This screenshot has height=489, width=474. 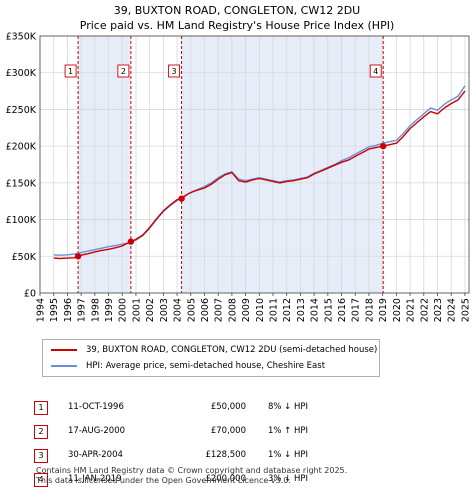 What do you see at coordinates (184, 456) in the screenshot?
I see `table-row: 3 30-APR-2004 £128,500 1% ↓ HPI` at bounding box center [184, 456].